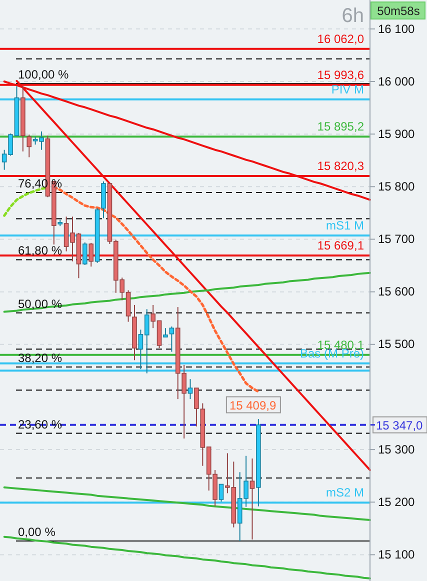 The image size is (427, 581). Describe the element at coordinates (44, 75) in the screenshot. I see `annotation: 100,00 %` at that location.